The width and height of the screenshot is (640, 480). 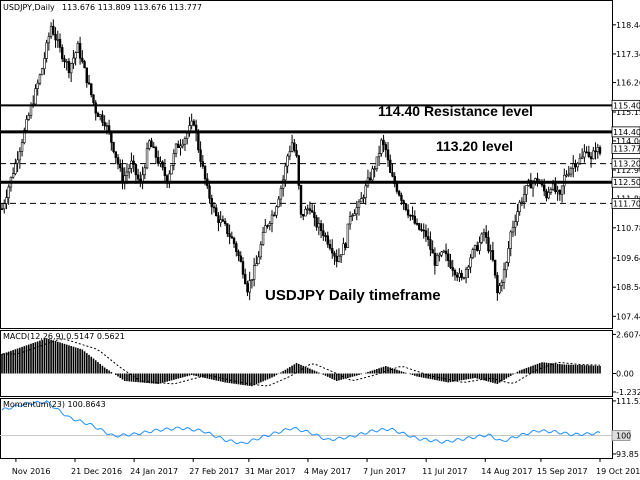 What do you see at coordinates (628, 141) in the screenshot?
I see `price-axis-label: 114.06` at bounding box center [628, 141].